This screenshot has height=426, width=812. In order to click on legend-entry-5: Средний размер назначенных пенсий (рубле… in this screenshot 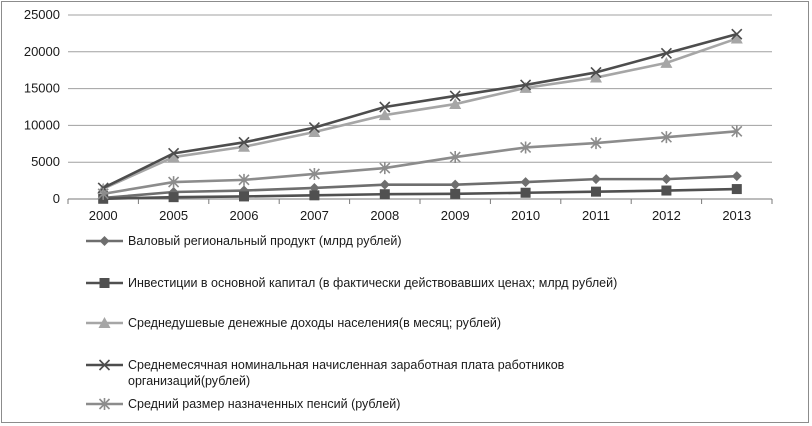, I will do `click(243, 404)`.